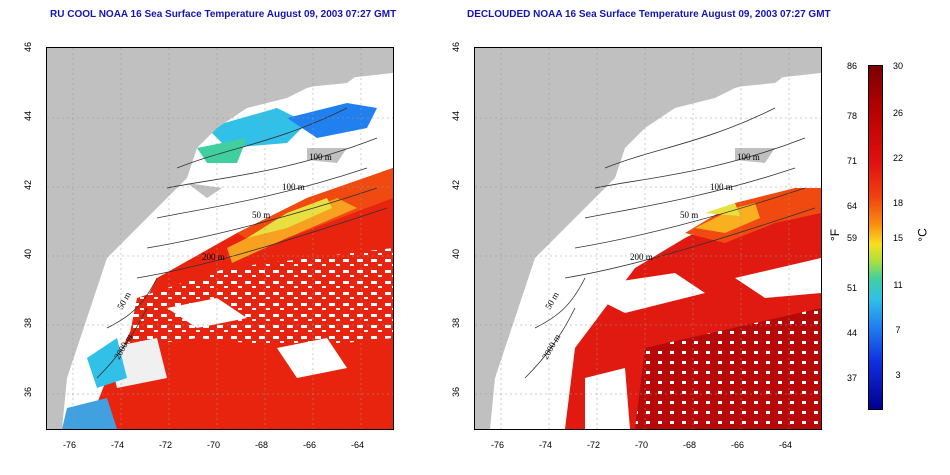 The width and height of the screenshot is (950, 475). I want to click on fahrenheit-tick: 59, so click(851, 238).